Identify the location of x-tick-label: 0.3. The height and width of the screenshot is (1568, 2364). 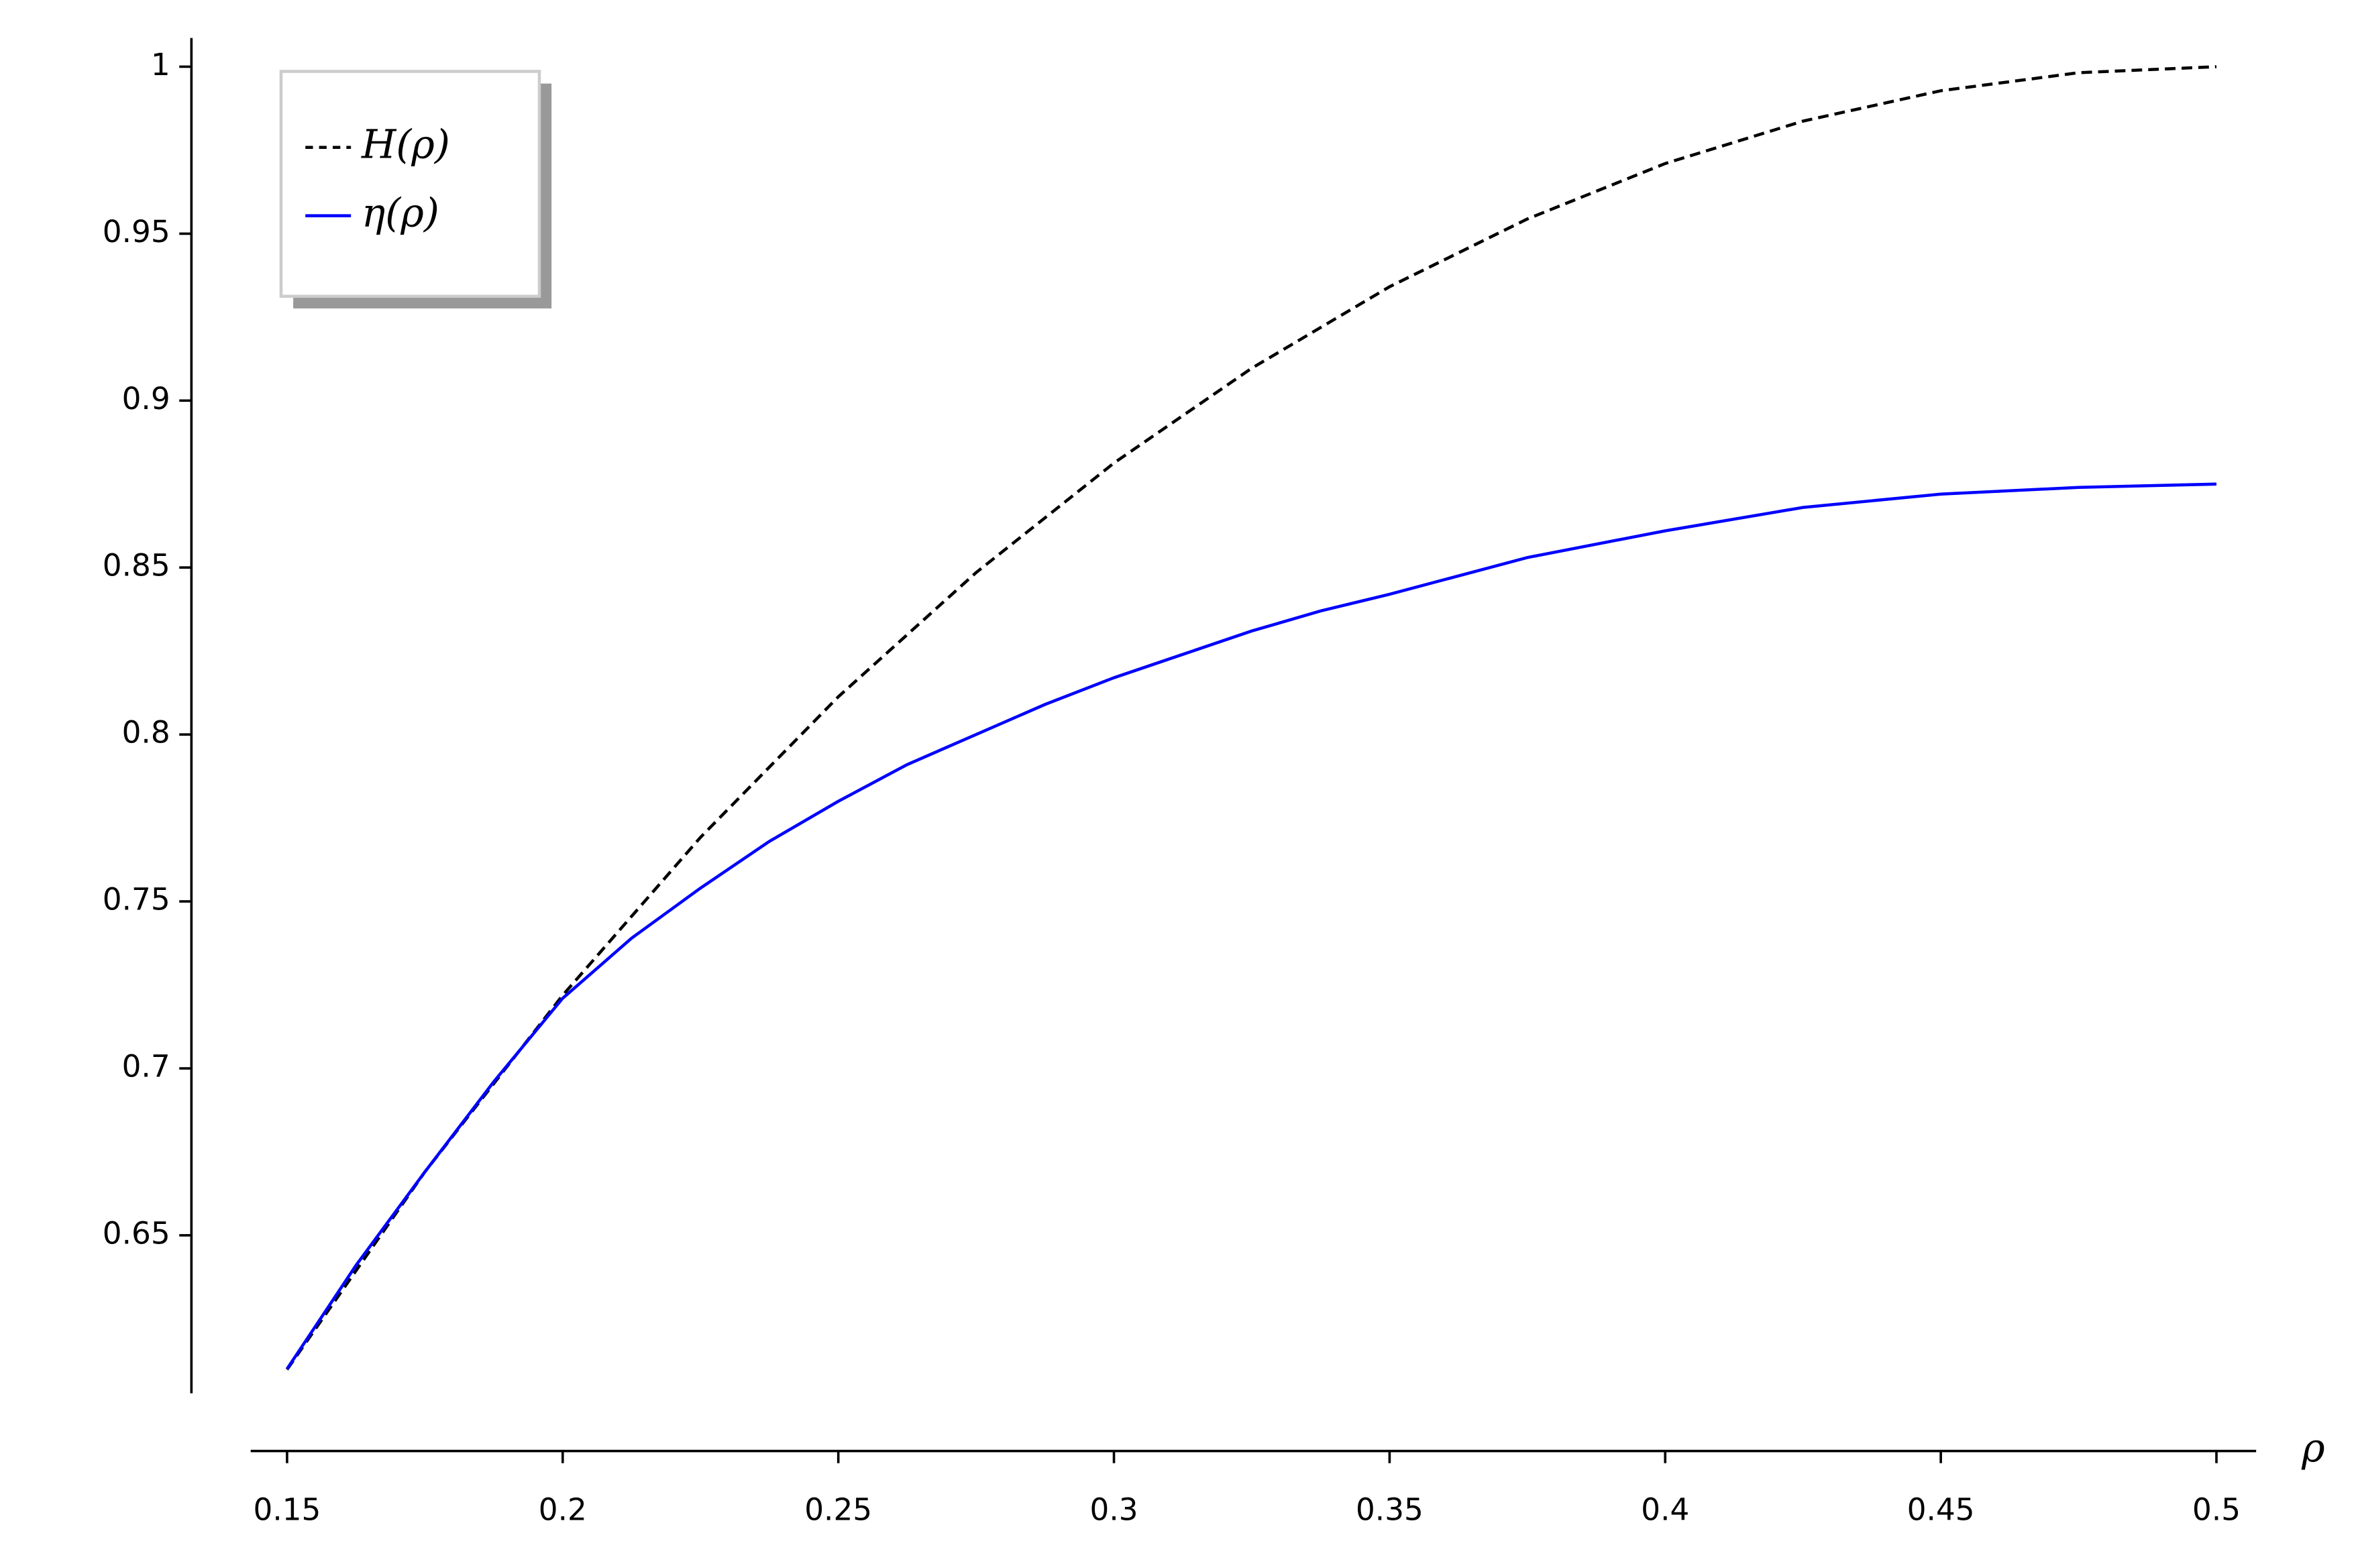
(1114, 1510).